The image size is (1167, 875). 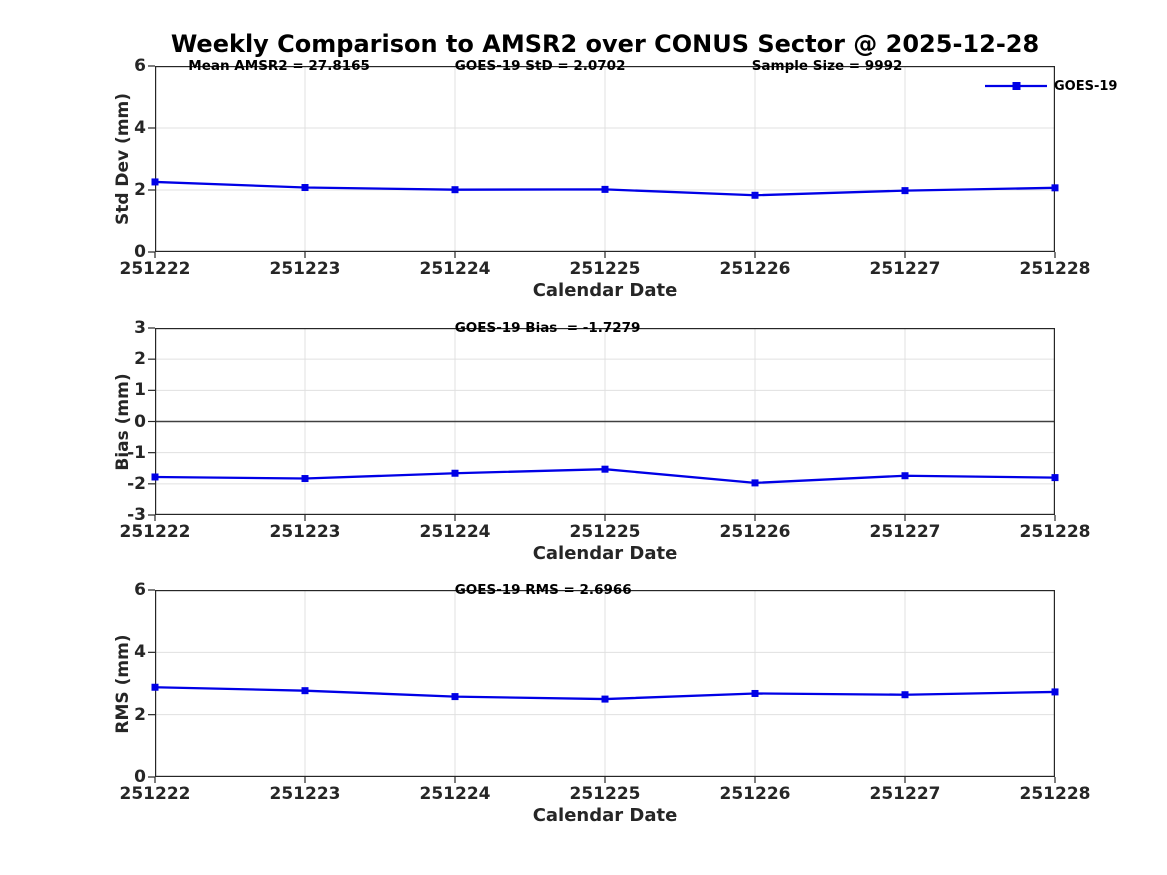 What do you see at coordinates (136, 483) in the screenshot?
I see `y-tick-label: -2` at bounding box center [136, 483].